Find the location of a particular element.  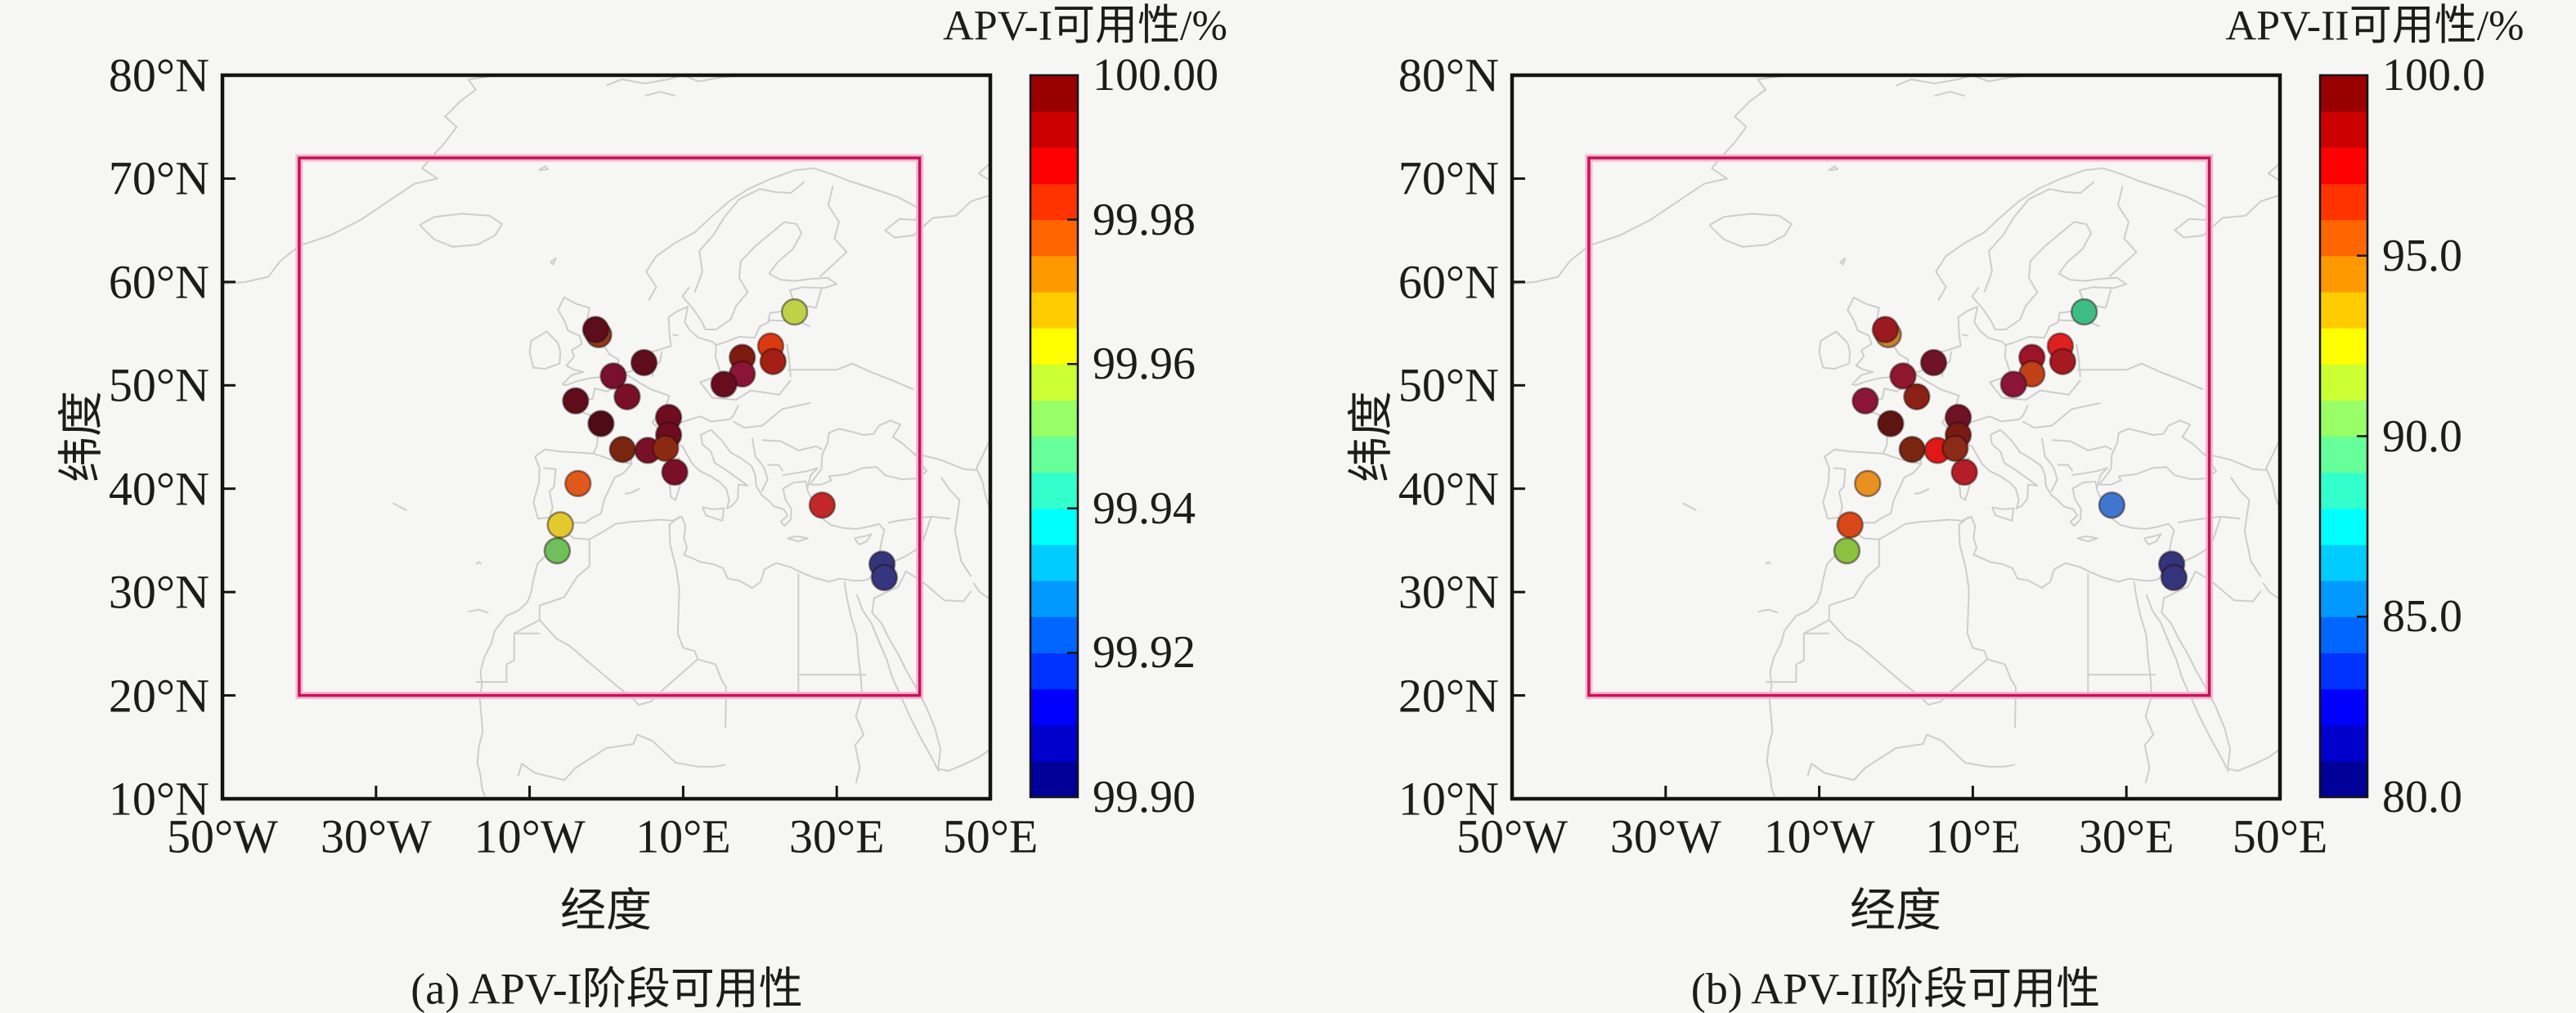

stations-layer is located at coordinates (2011, 445).